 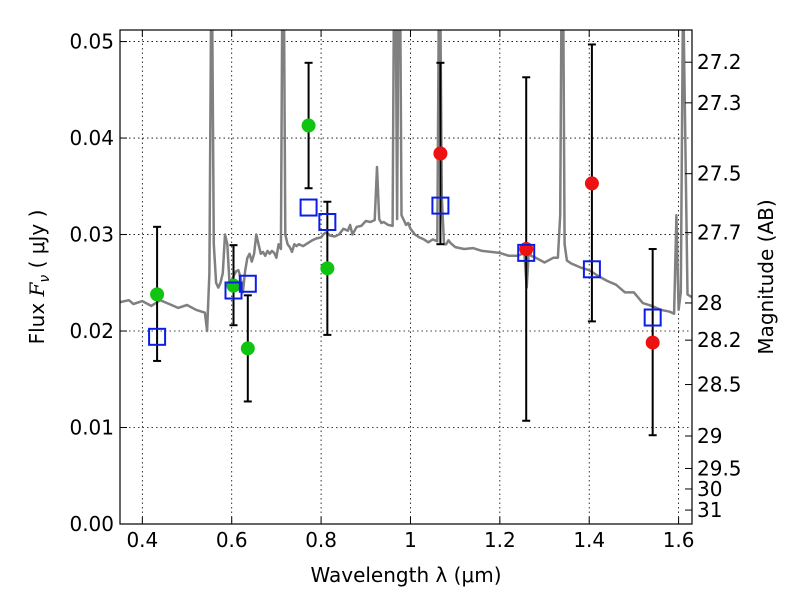 I want to click on y-tick-label: 0.01, so click(x=91, y=428).